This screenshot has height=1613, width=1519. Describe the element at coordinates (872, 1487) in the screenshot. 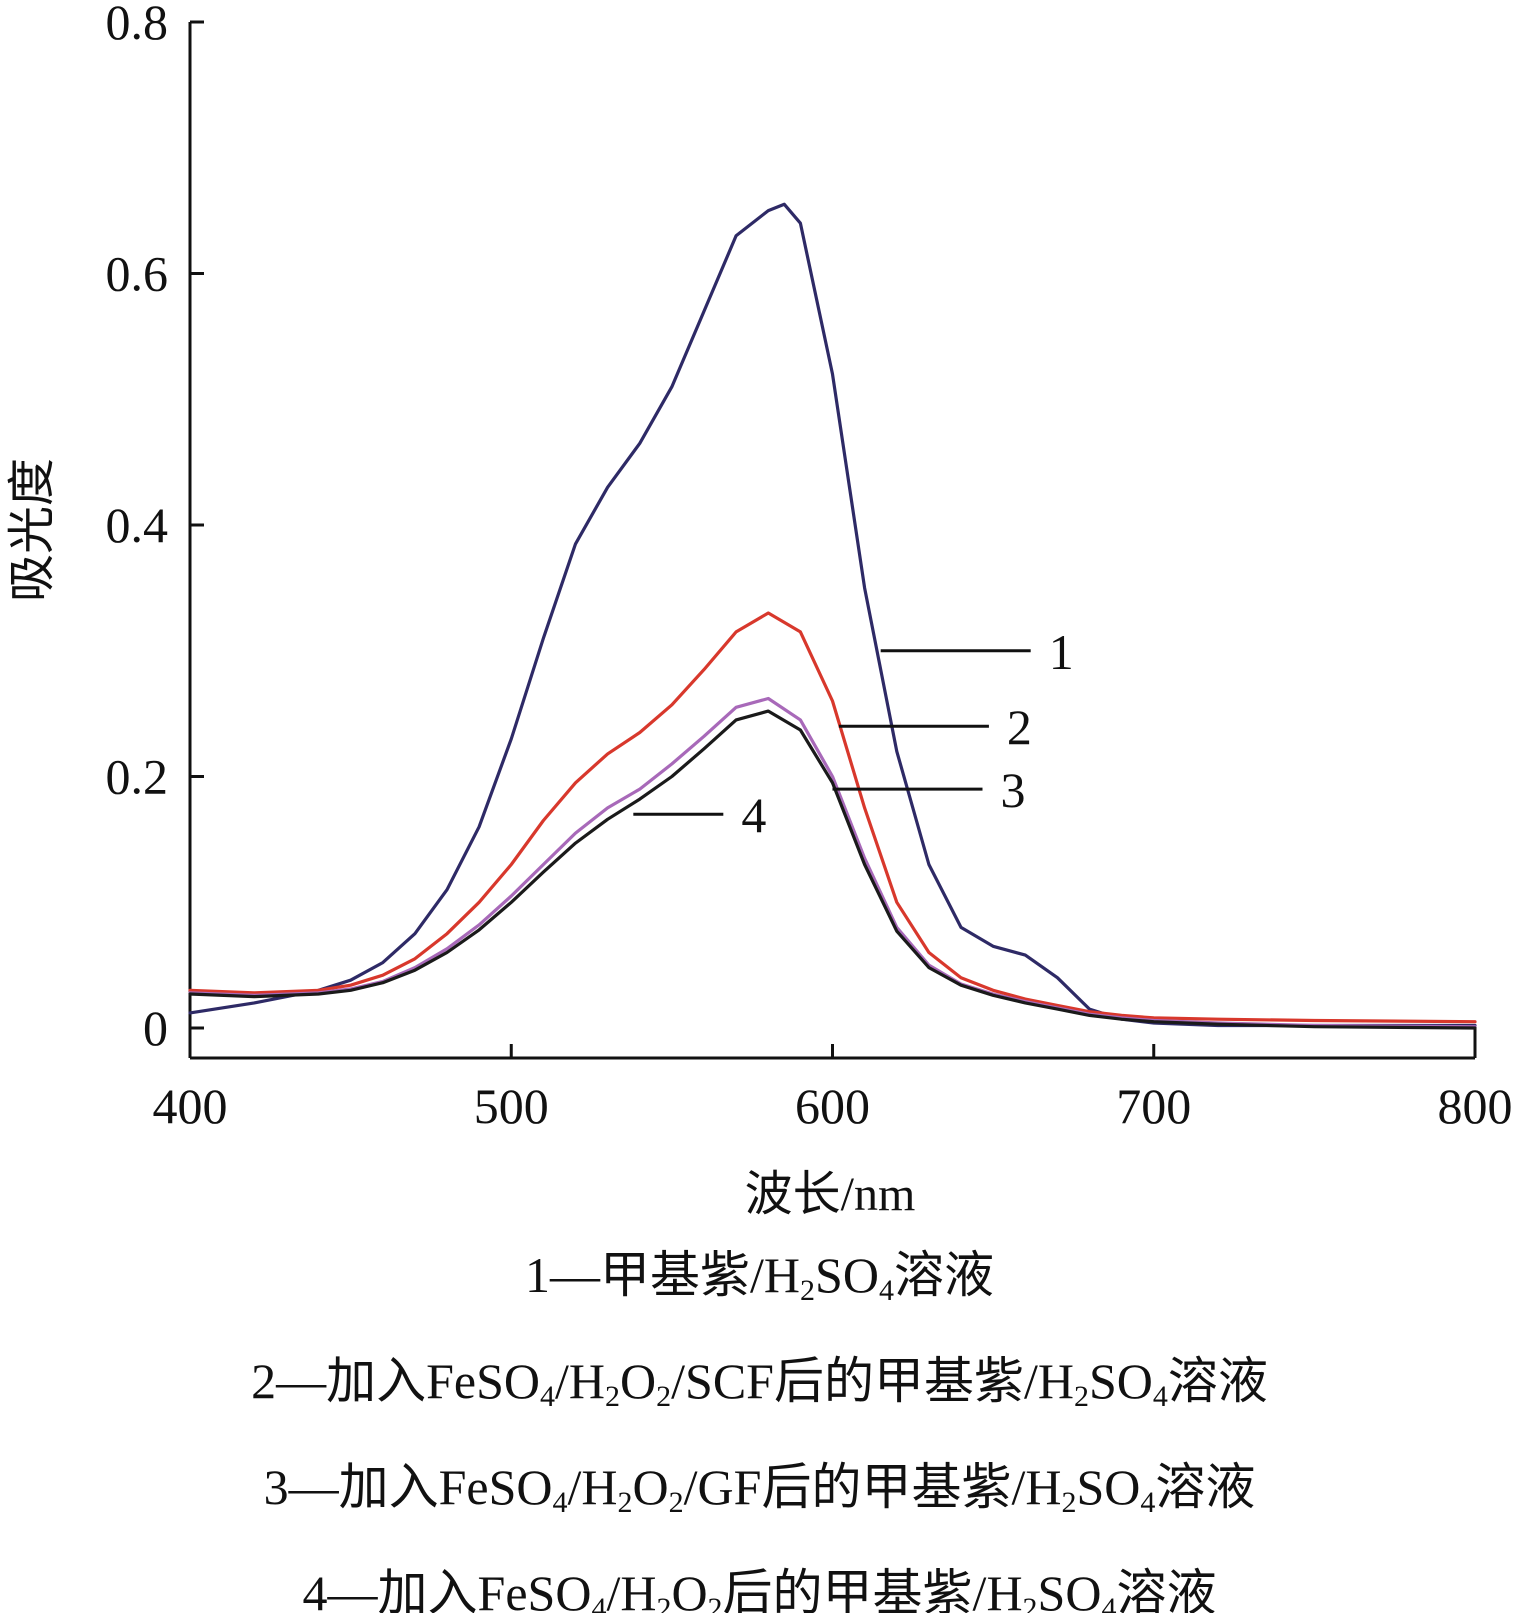

I see `legend-text: /GF后的甲基紫/H` at that location.